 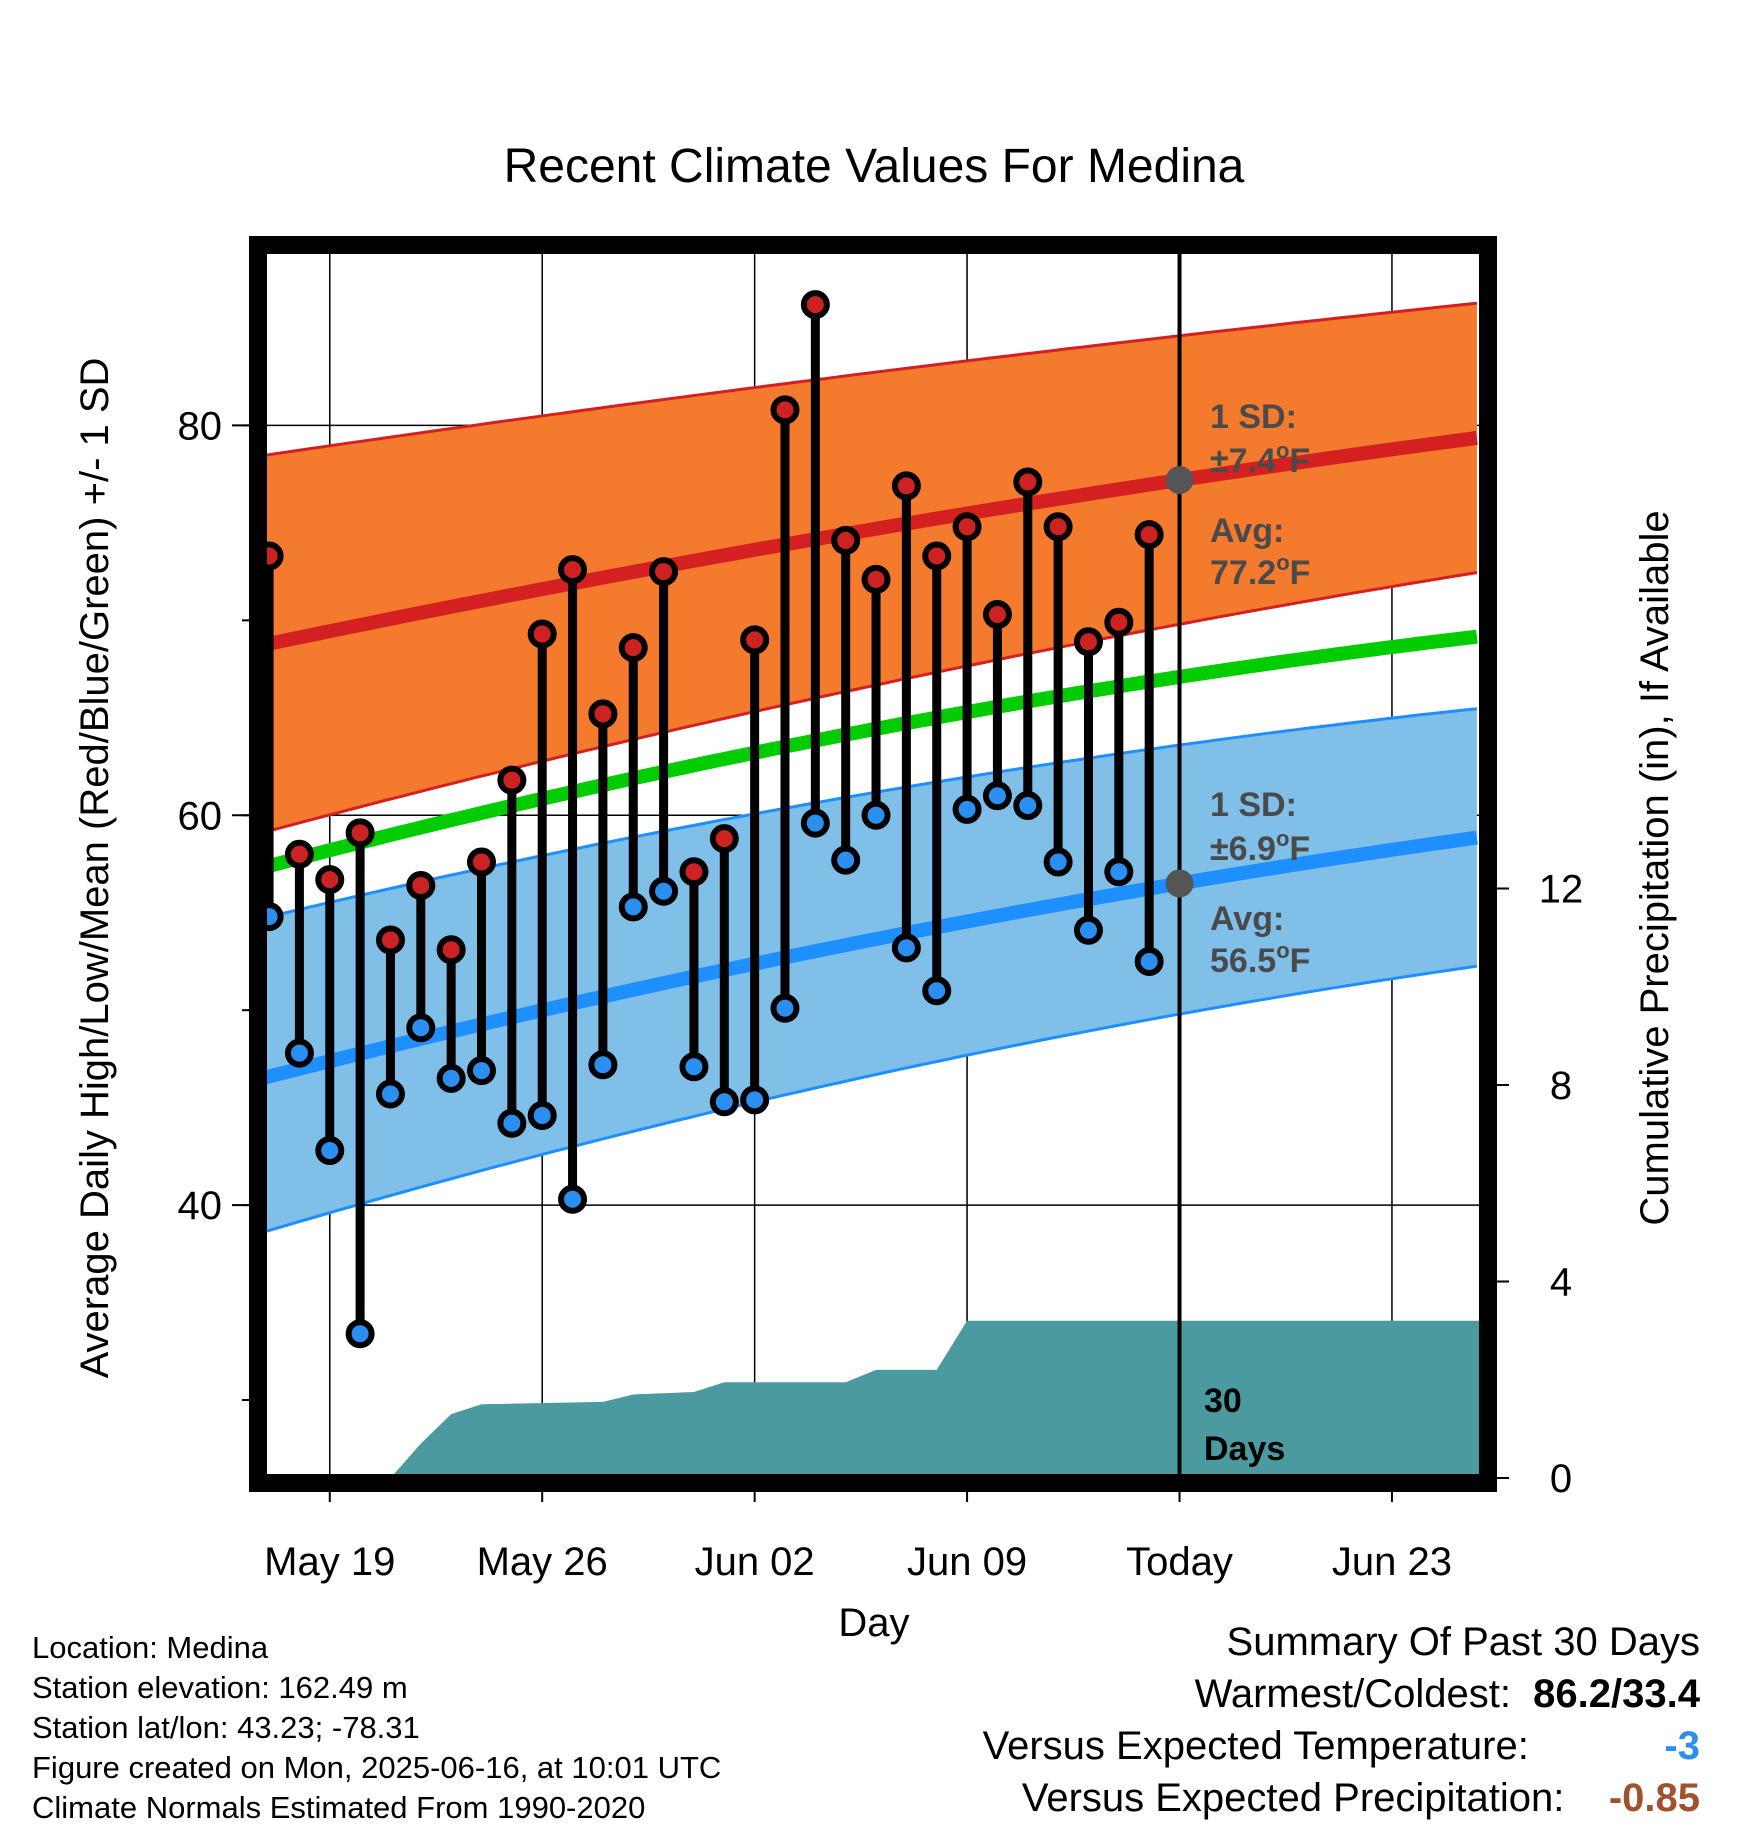 I want to click on high-avg-value: 77.2oF, so click(x=1260, y=571).